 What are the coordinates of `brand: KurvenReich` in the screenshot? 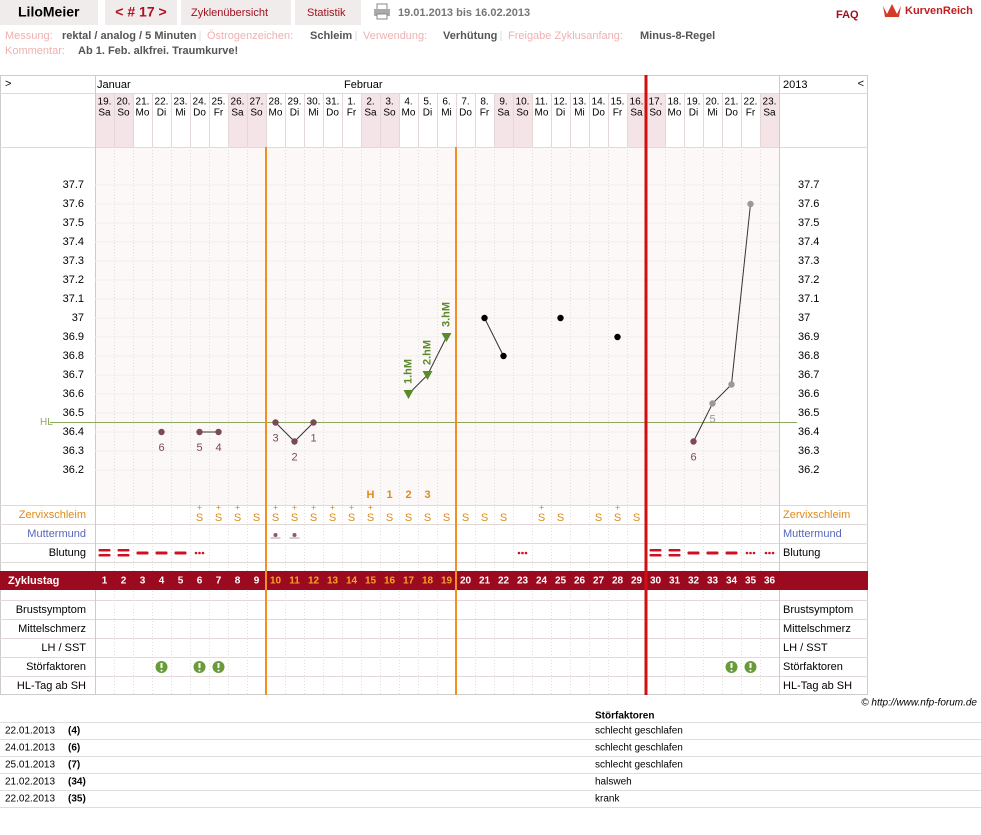 It's located at (939, 11).